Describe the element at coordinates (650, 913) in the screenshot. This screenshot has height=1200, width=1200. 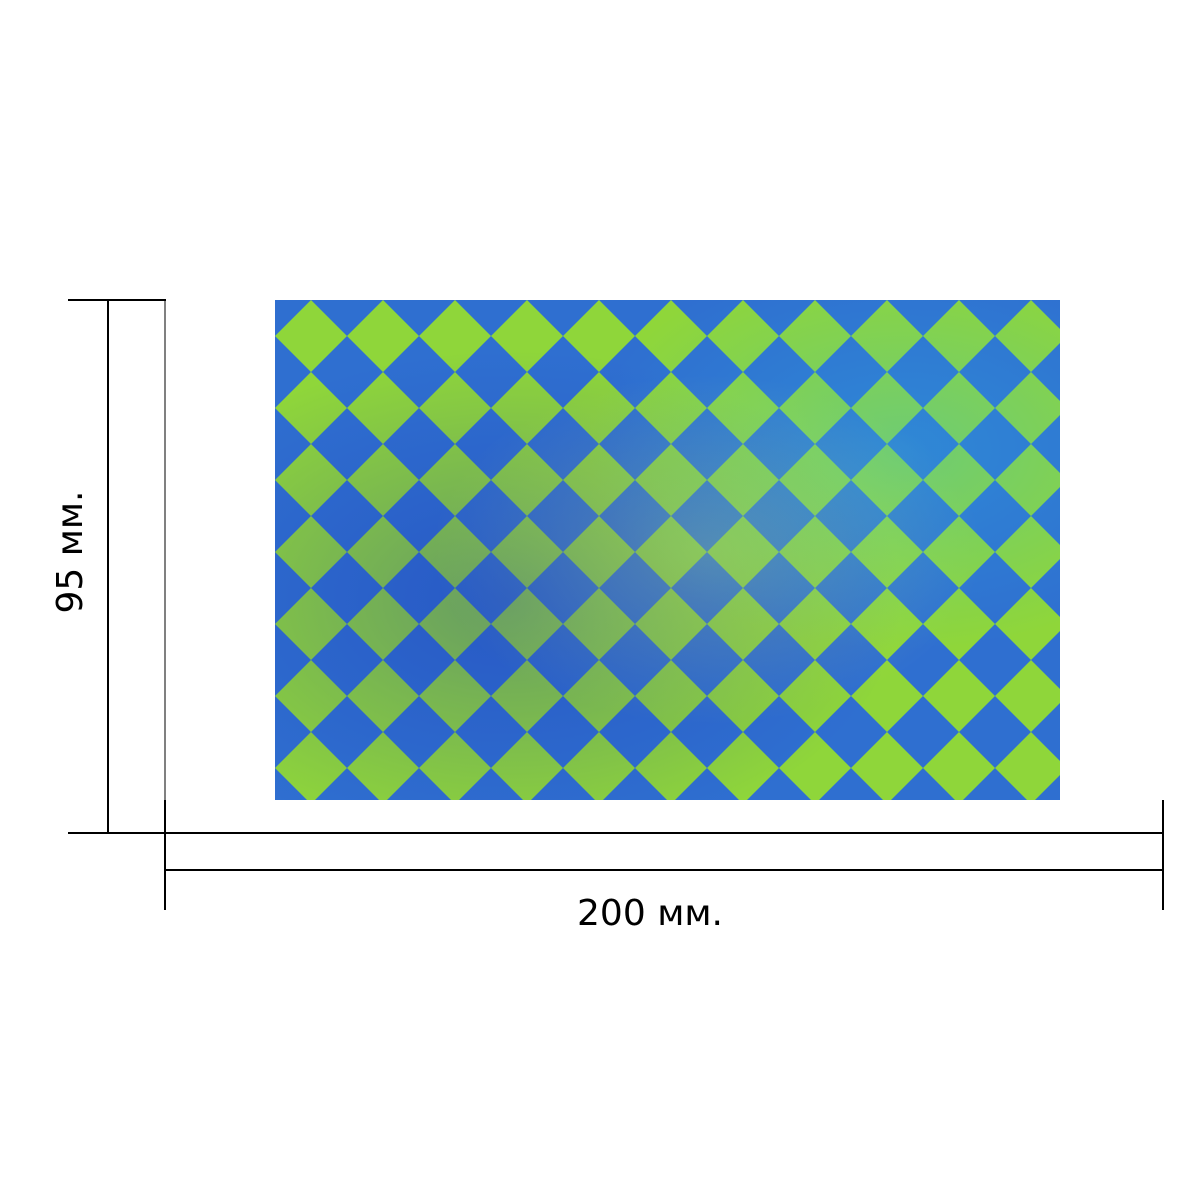
I see `width-label: 200 мм.` at that location.